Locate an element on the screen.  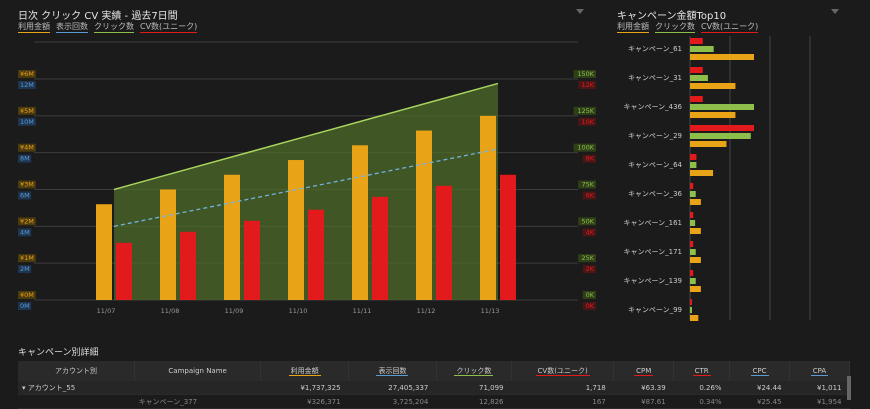
table-header: Campaign Name is located at coordinates (198, 371).